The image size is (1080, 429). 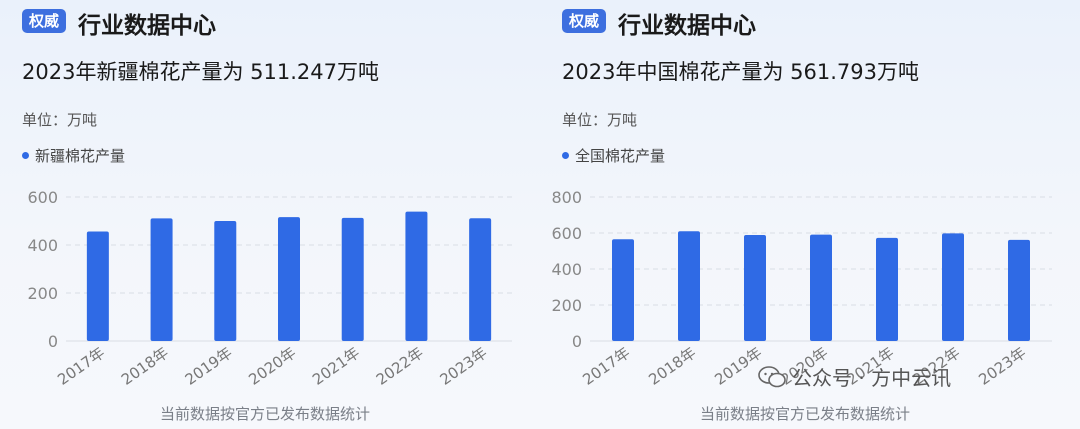 I want to click on y-tick-label: 800, so click(x=566, y=197).